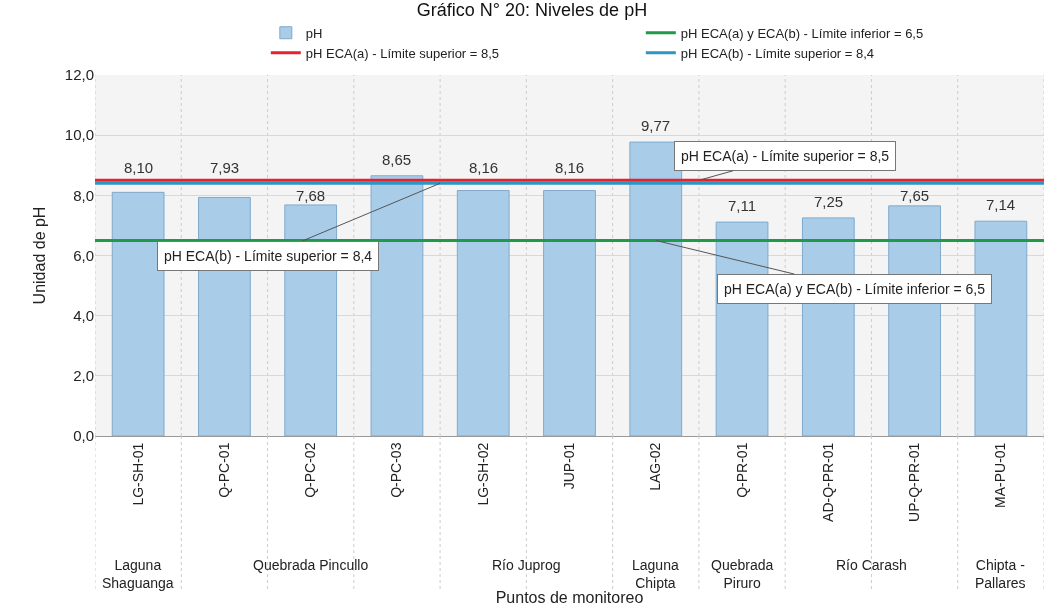  Describe the element at coordinates (83, 315) in the screenshot. I see `y-tick-label: 4,0` at that location.